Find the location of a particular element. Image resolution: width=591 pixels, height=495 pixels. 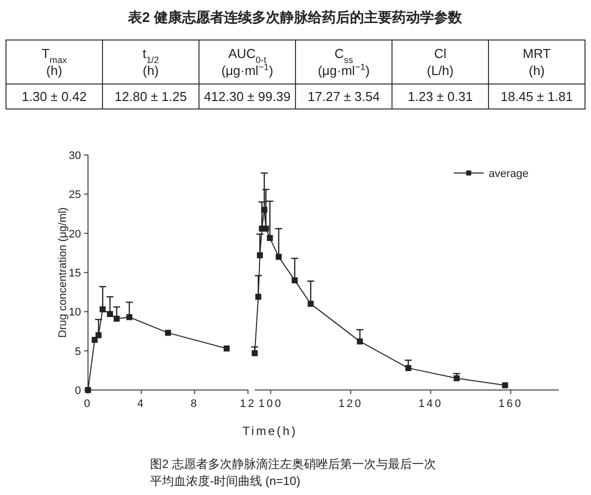

y-tick-label: 30 is located at coordinates (74, 156).